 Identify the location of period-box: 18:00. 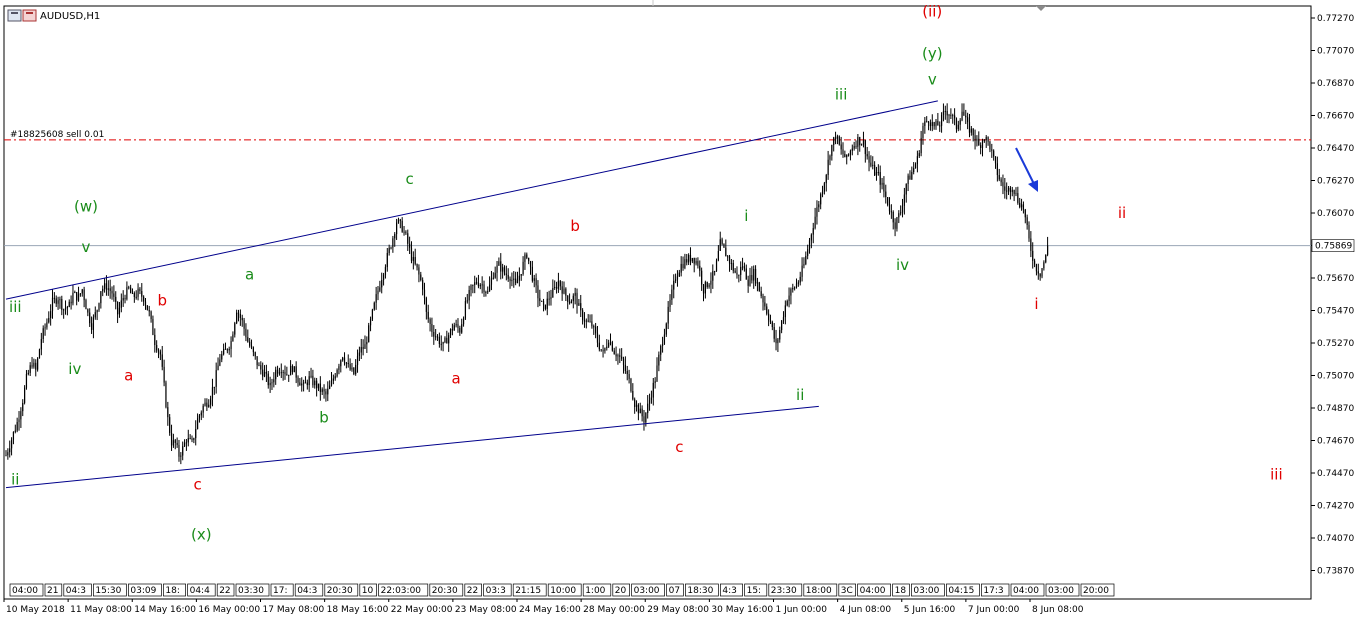
(820, 590).